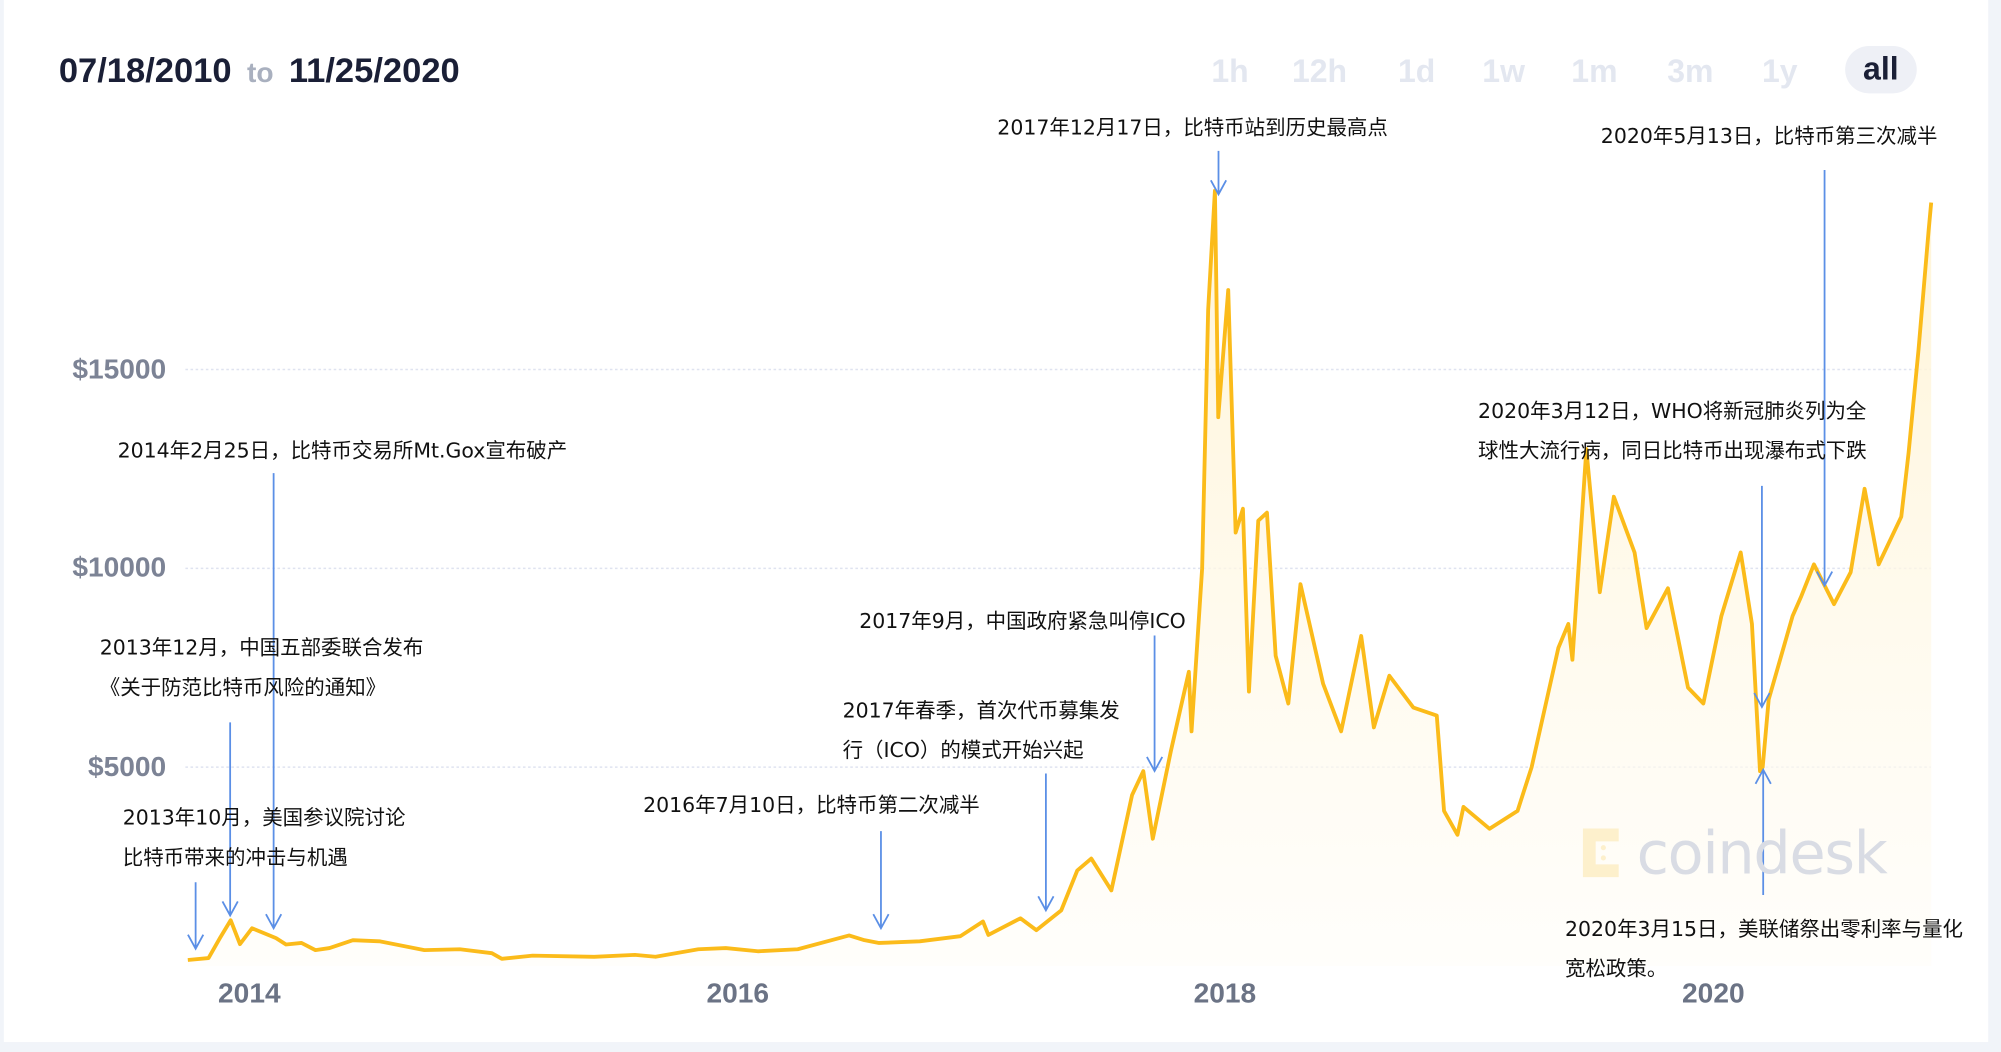 The image size is (2001, 1052). Describe the element at coordinates (1713, 992) in the screenshot. I see `x-tick-label: 2020` at that location.